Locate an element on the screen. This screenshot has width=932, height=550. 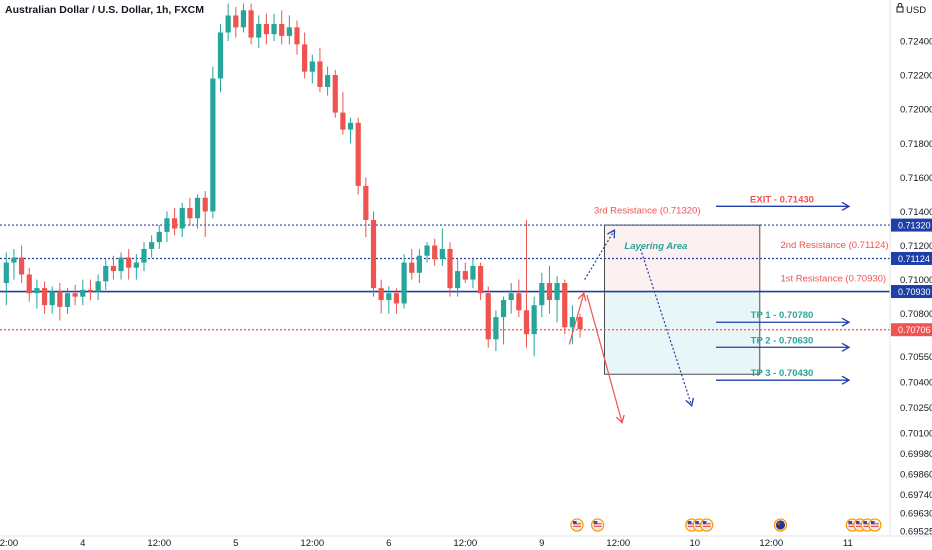
target-arrow: EXIT - 0.71430 is located at coordinates (783, 202).